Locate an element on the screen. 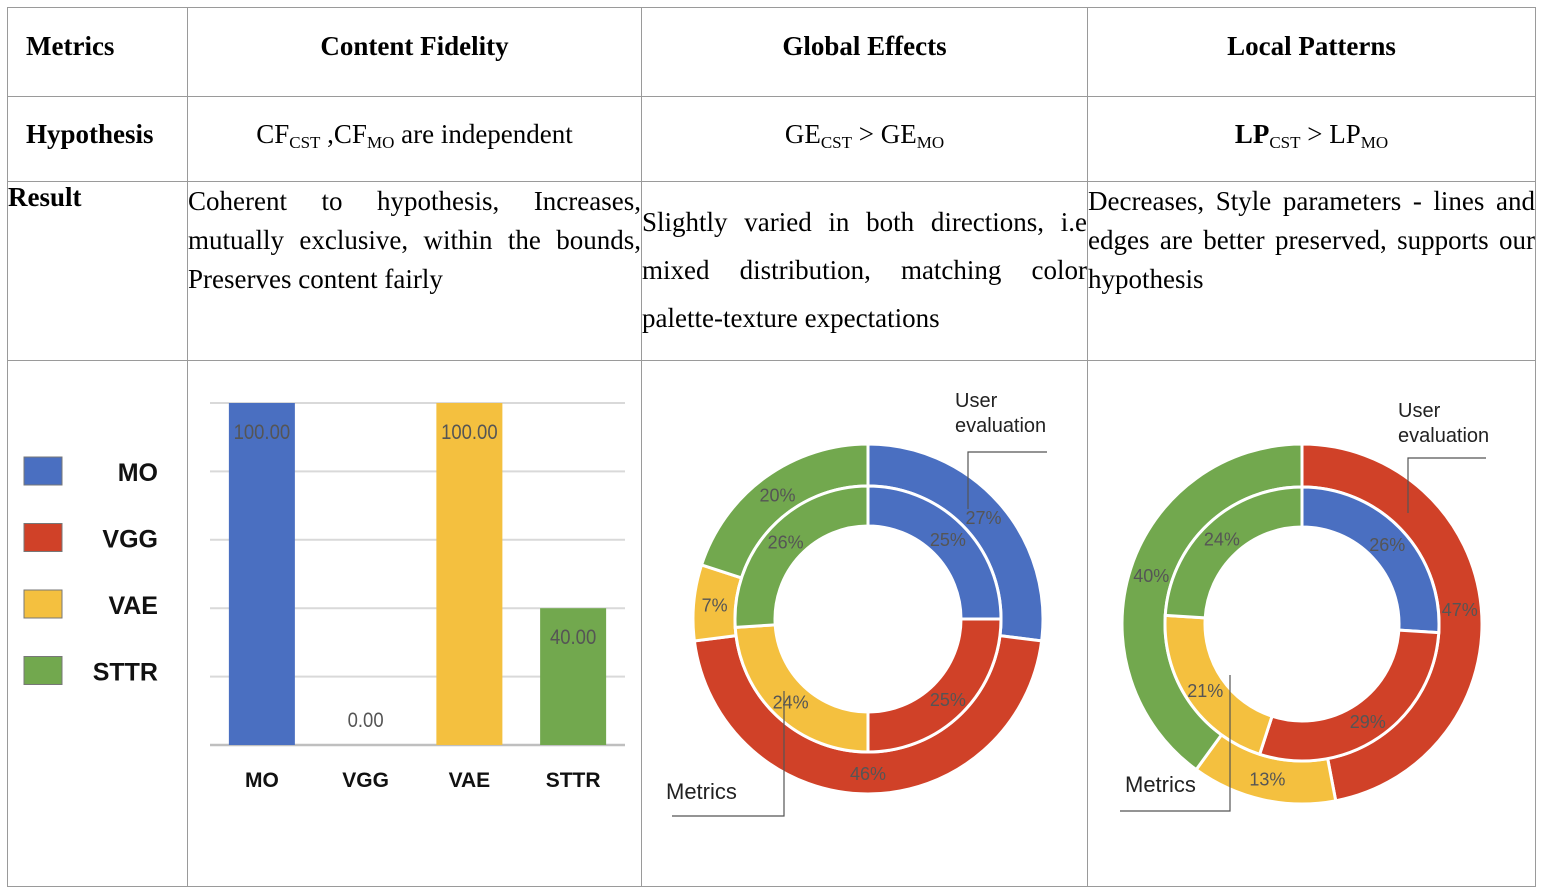 This screenshot has height=892, width=1546. header-metrics: Metrics is located at coordinates (97, 52).